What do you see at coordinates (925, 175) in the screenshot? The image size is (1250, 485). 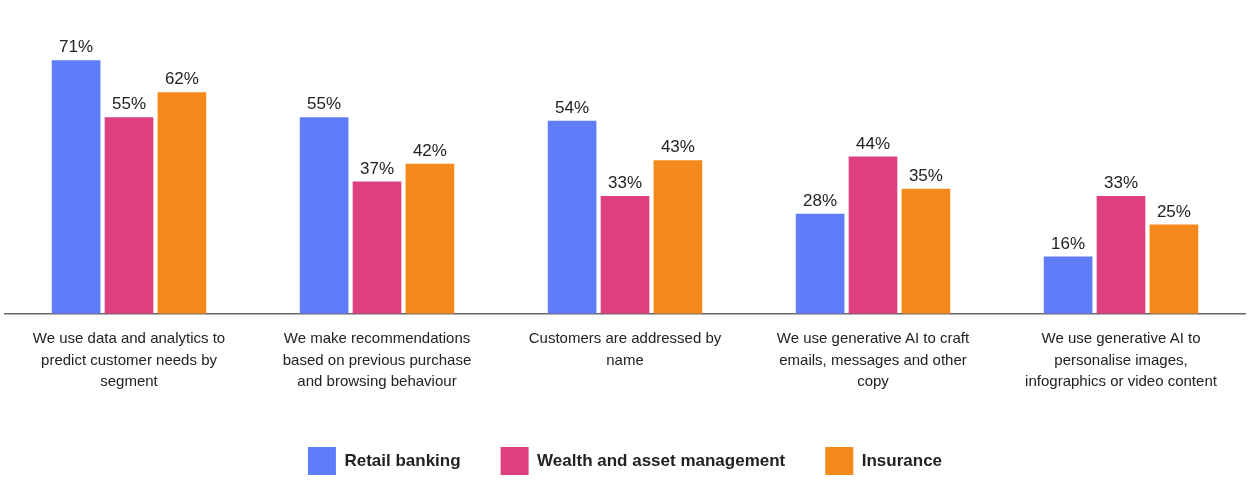 I see `data-label: 35%` at bounding box center [925, 175].